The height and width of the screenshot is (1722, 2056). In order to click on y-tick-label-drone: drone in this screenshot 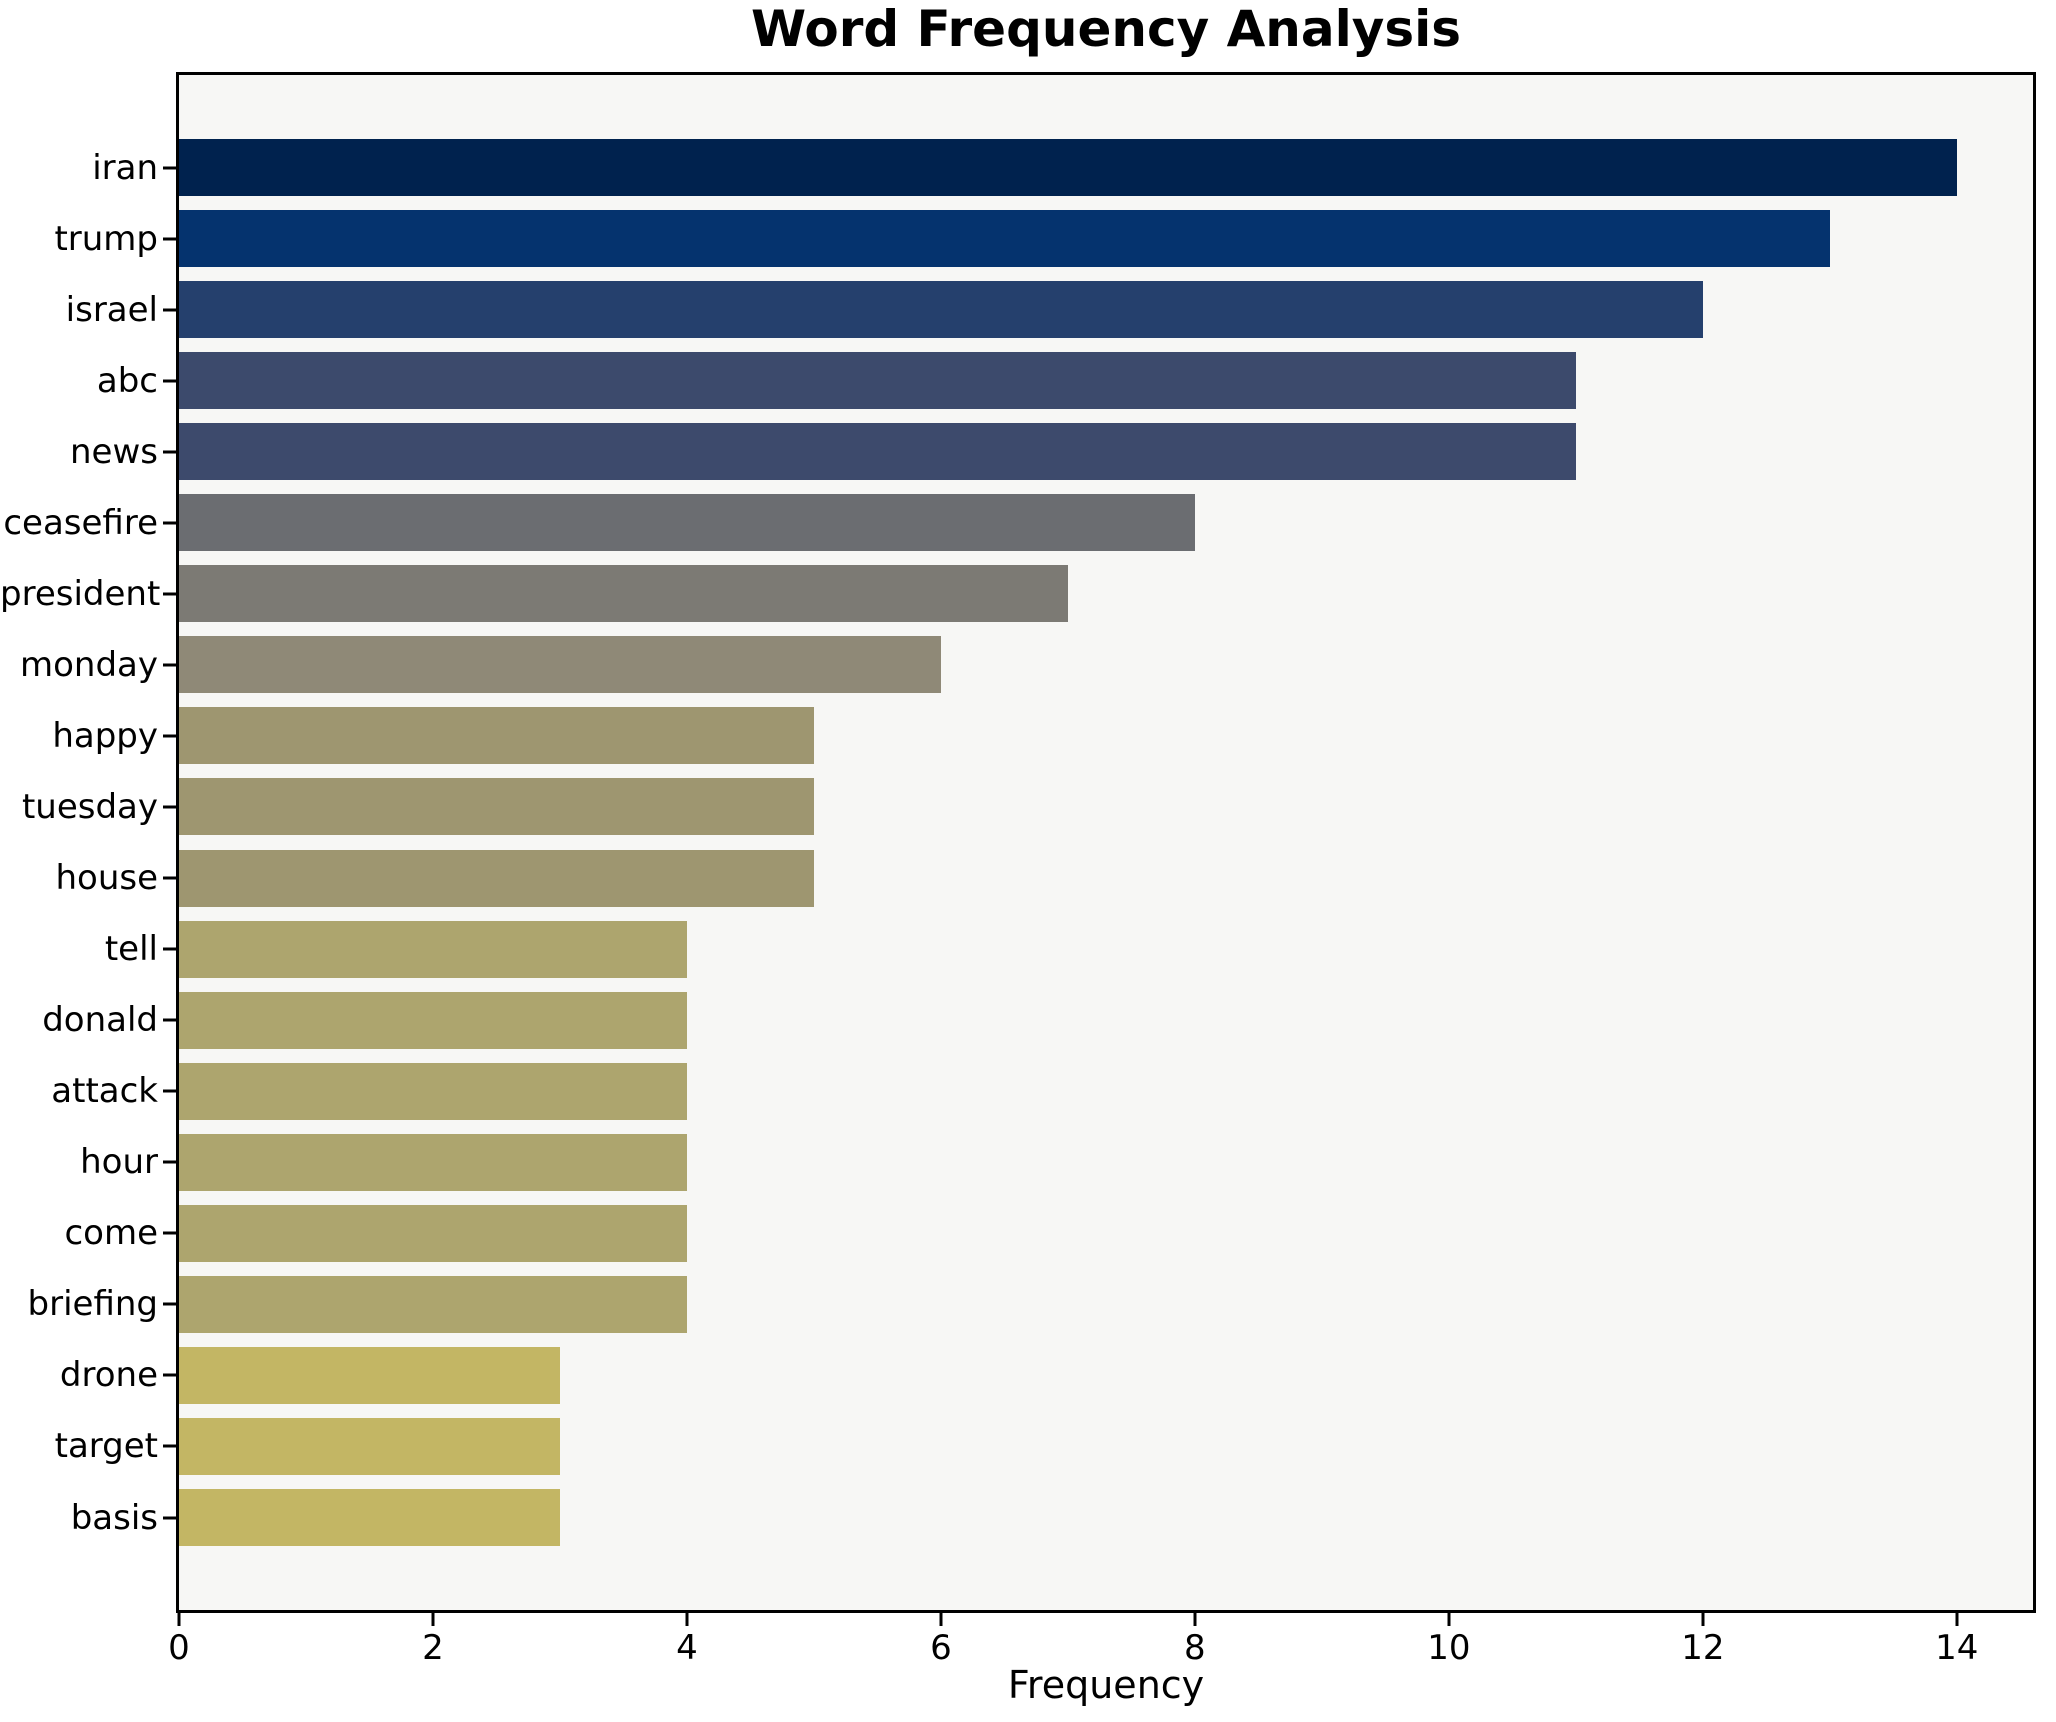, I will do `click(108, 1375)`.